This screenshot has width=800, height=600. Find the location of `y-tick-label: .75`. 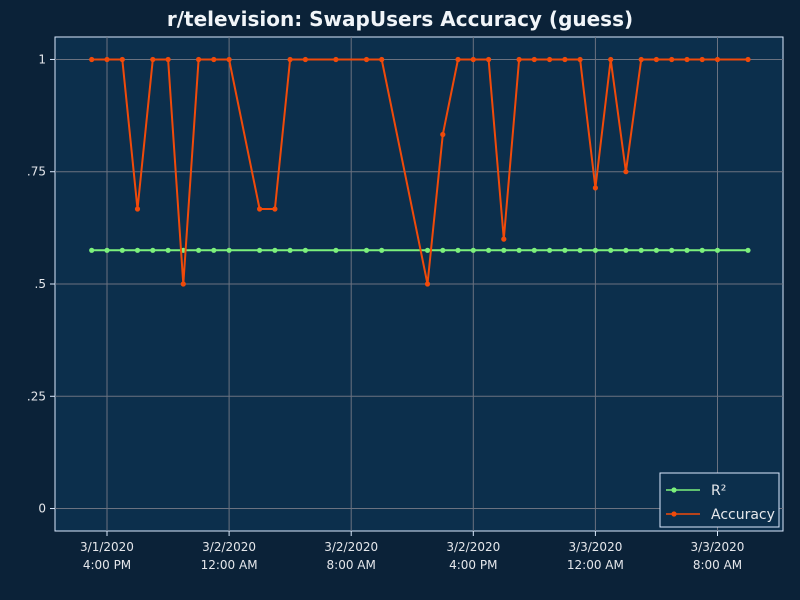

y-tick-label: .75 is located at coordinates (36, 172).